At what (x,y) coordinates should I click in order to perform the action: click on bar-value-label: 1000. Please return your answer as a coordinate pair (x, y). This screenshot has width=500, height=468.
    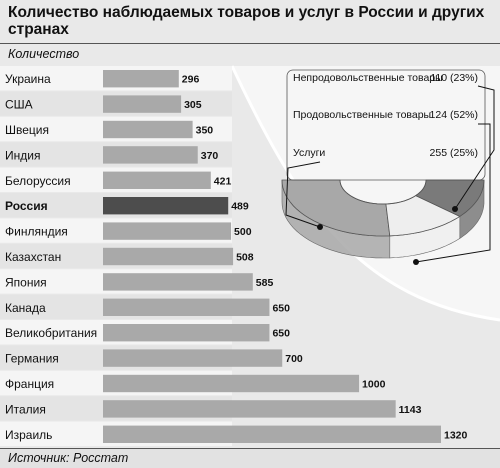
    Looking at the image, I should click on (374, 385).